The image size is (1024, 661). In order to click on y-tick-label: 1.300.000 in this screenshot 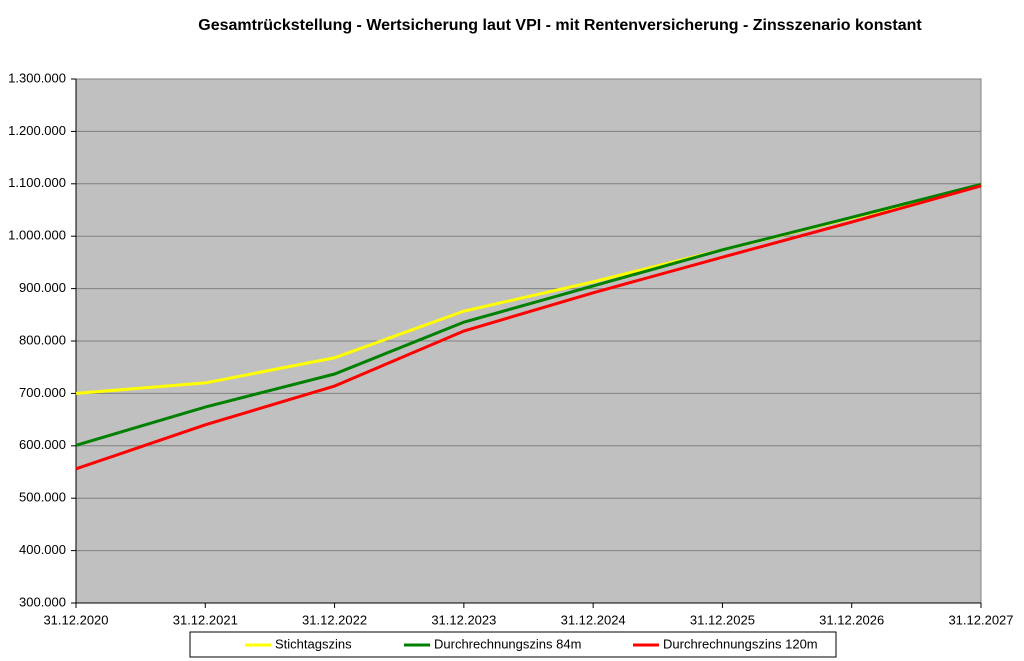, I will do `click(37, 77)`.